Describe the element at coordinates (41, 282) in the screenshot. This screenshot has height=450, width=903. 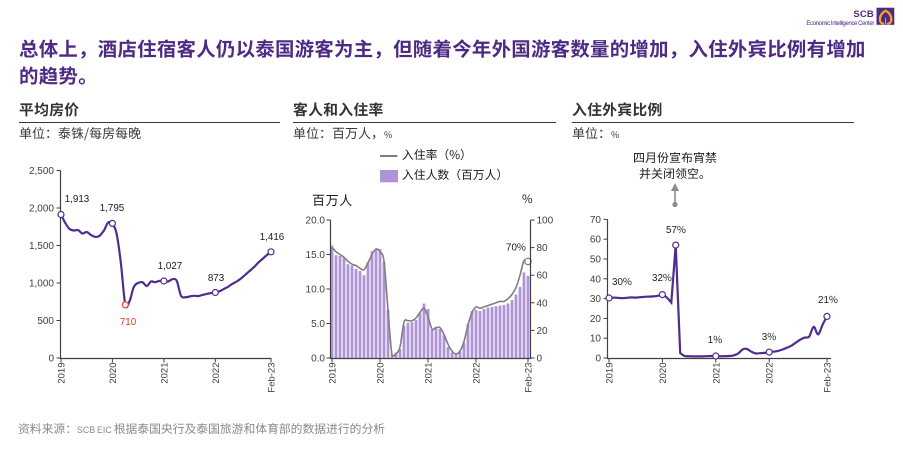
I see `svg-text: 1,000` at that location.